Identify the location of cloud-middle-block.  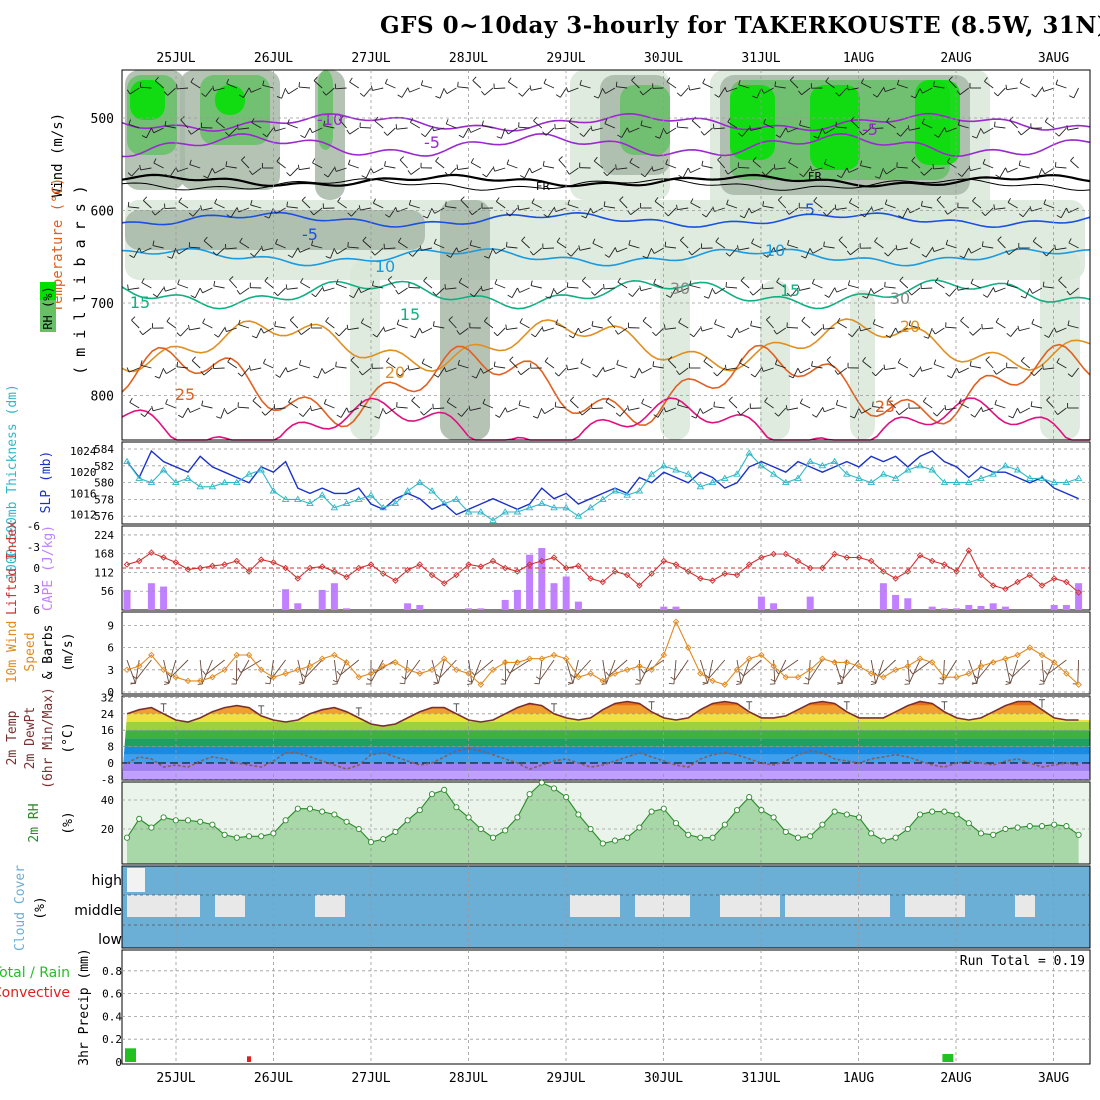
(675, 906).